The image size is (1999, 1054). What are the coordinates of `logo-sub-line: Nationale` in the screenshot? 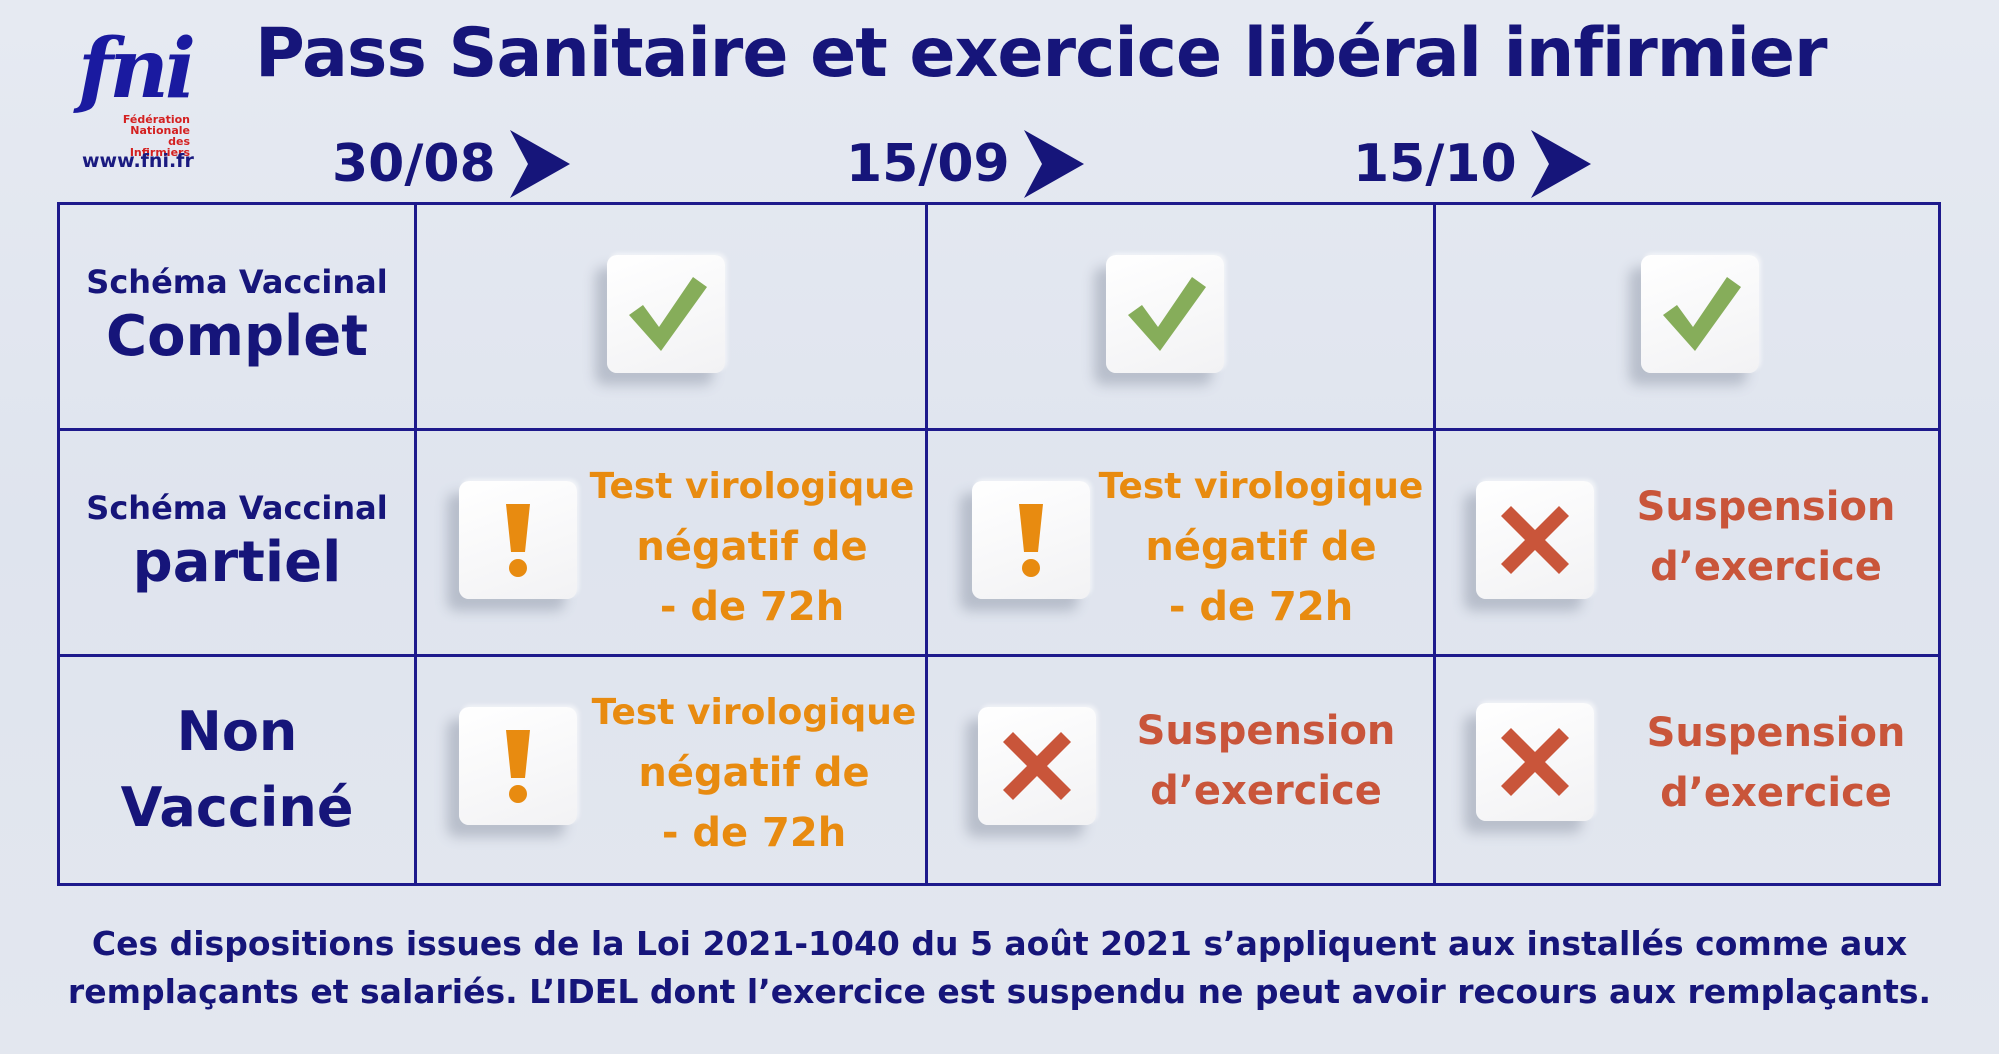 It's located at (160, 130).